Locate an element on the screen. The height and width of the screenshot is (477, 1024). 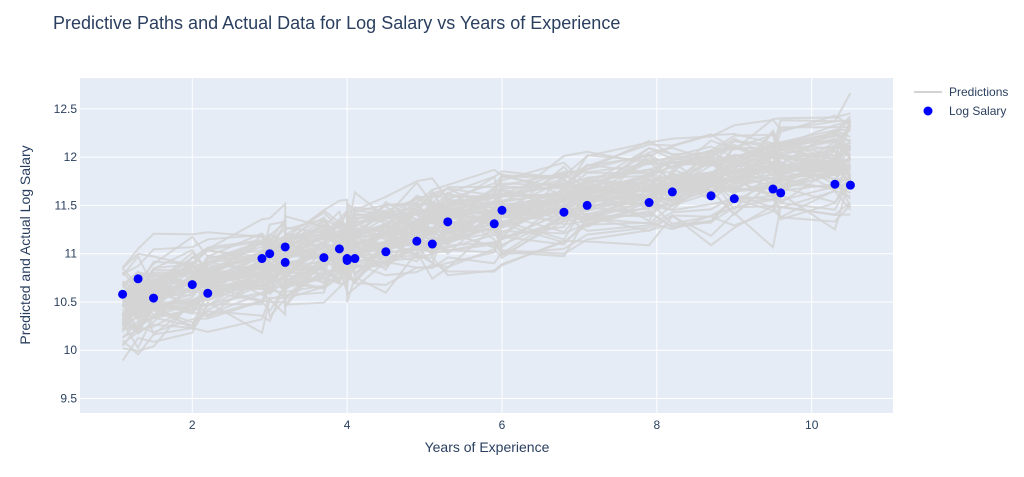
y-tick-label: 10 is located at coordinates (71, 350).